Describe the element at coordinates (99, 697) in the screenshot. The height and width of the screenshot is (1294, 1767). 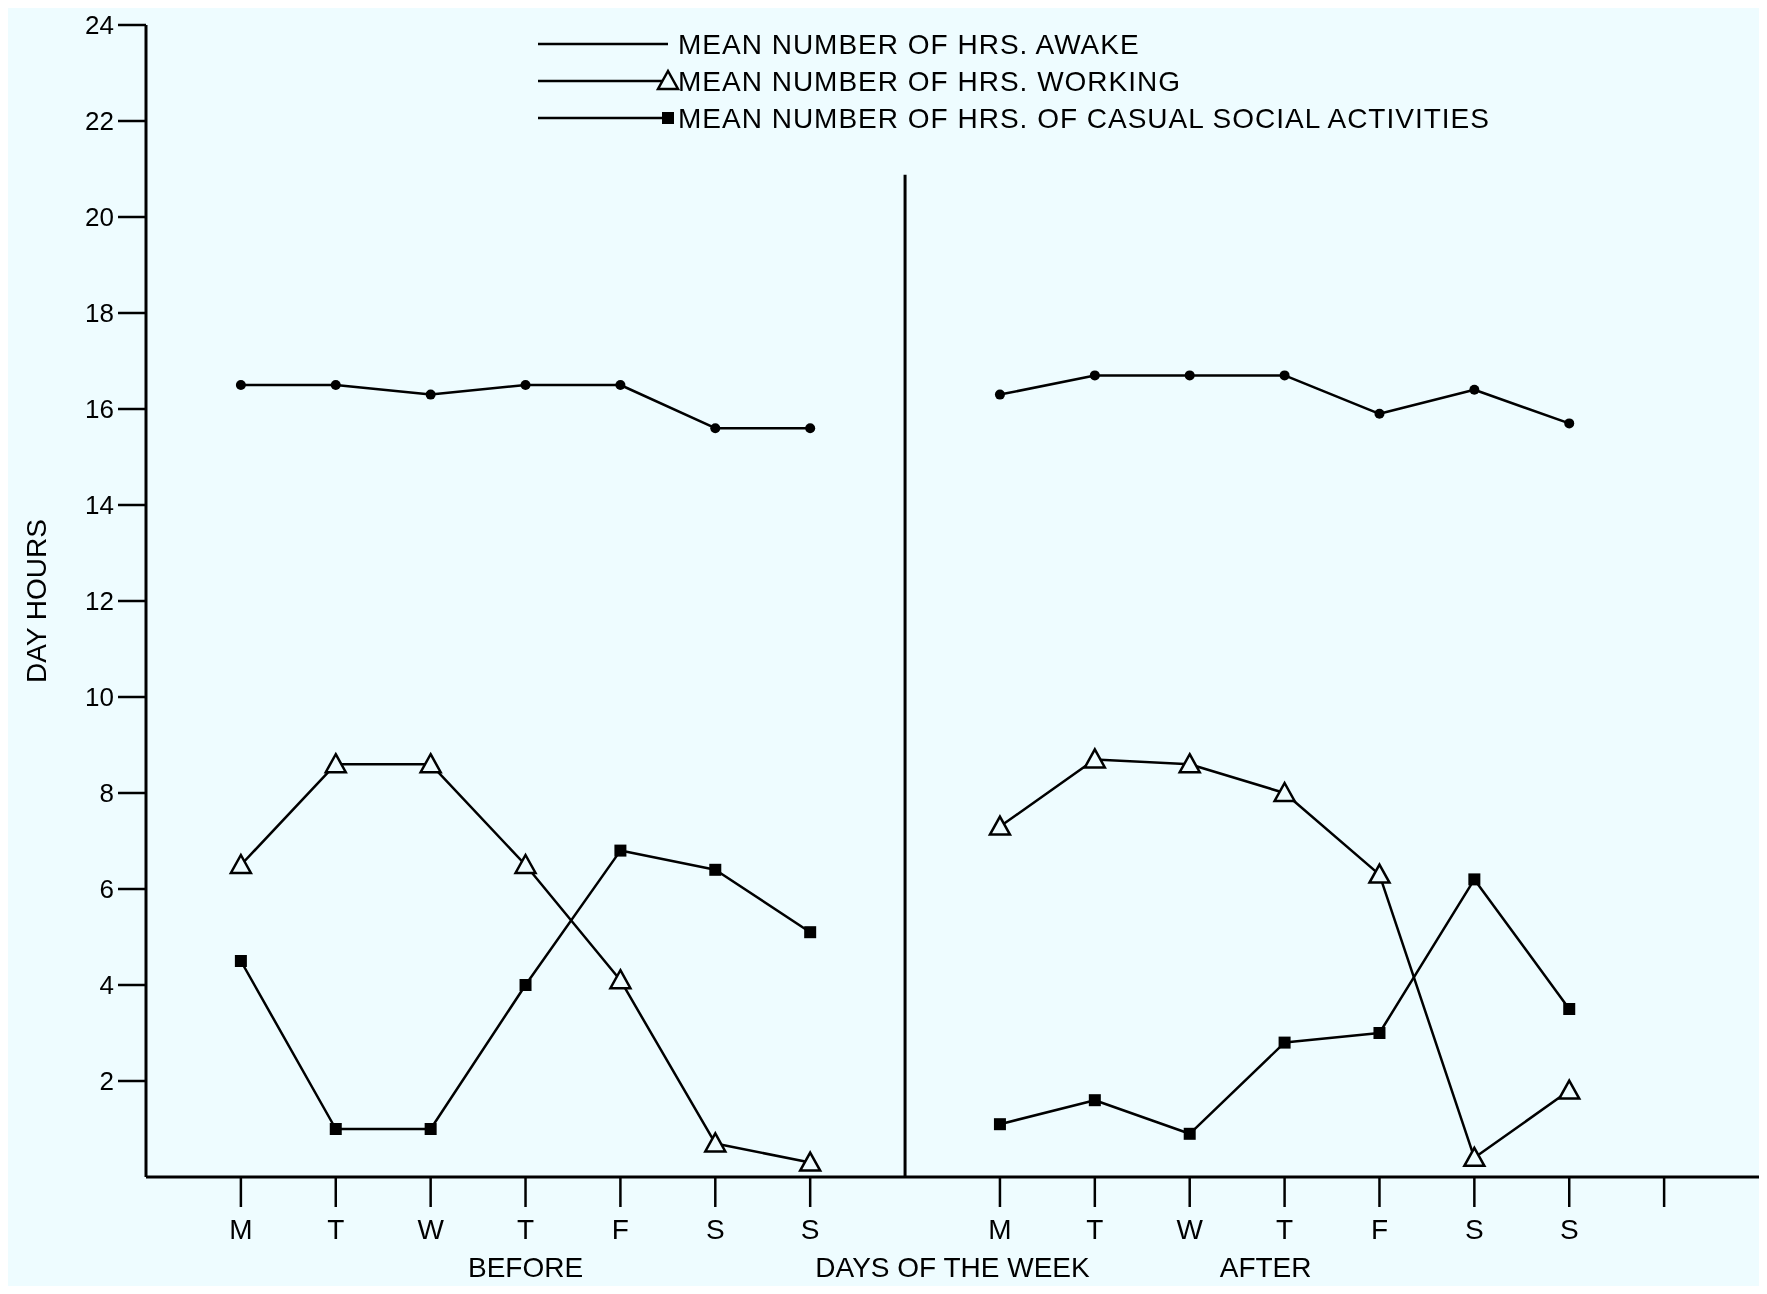
I see `y-tick-label: 10` at that location.